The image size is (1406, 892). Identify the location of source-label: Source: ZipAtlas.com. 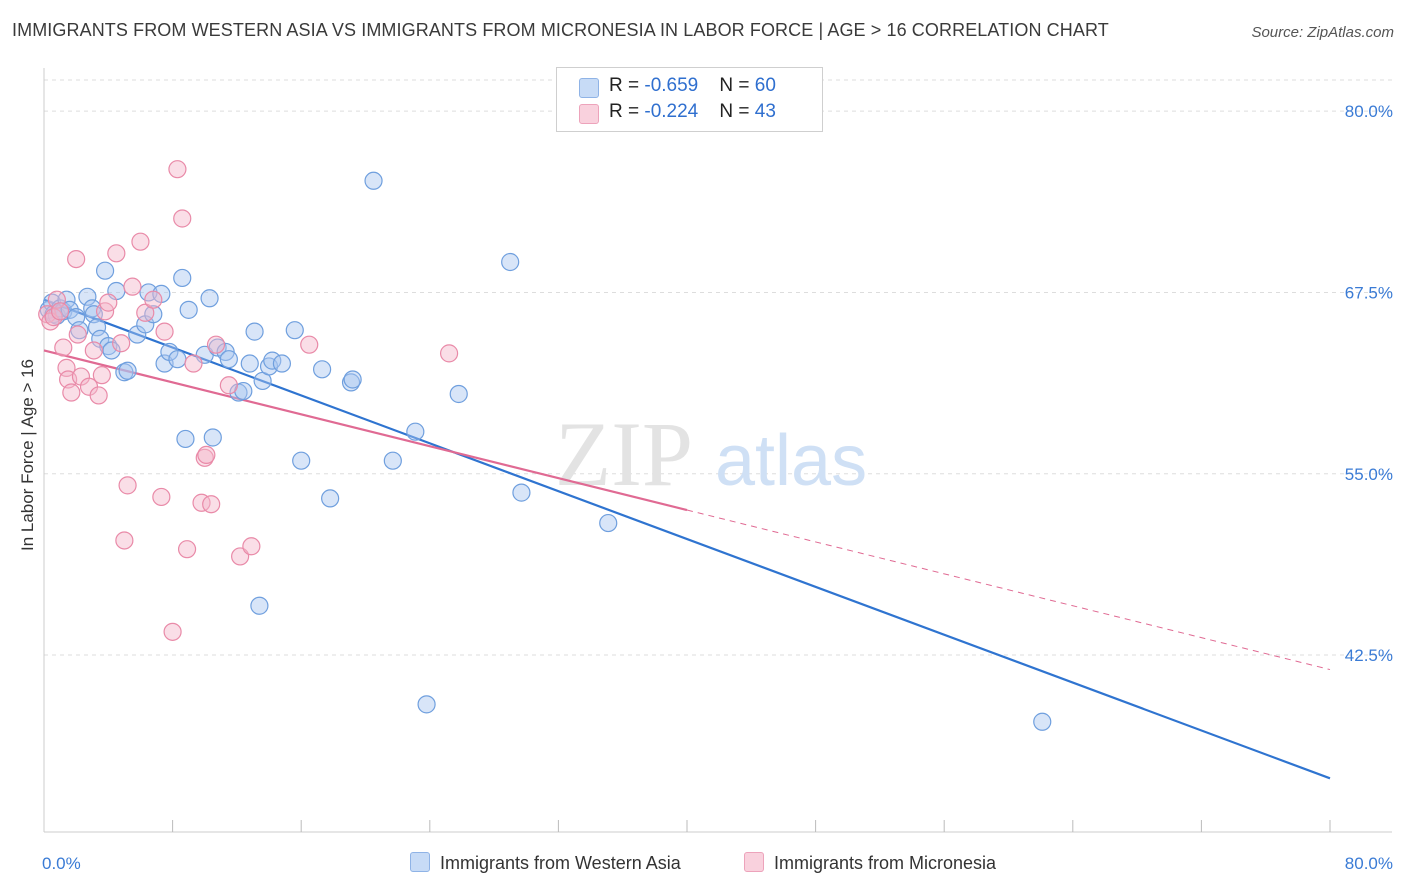
(1322, 32).